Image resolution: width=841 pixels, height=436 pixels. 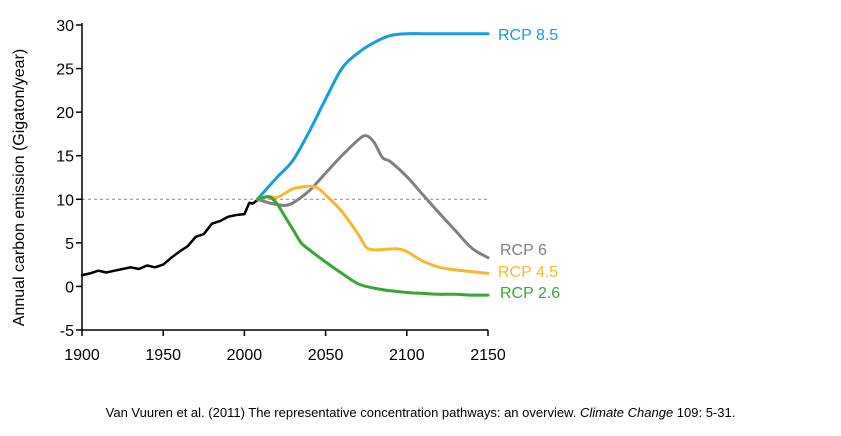 What do you see at coordinates (530, 293) in the screenshot?
I see `series-label-rcp-2-6: RCP 2.6` at bounding box center [530, 293].